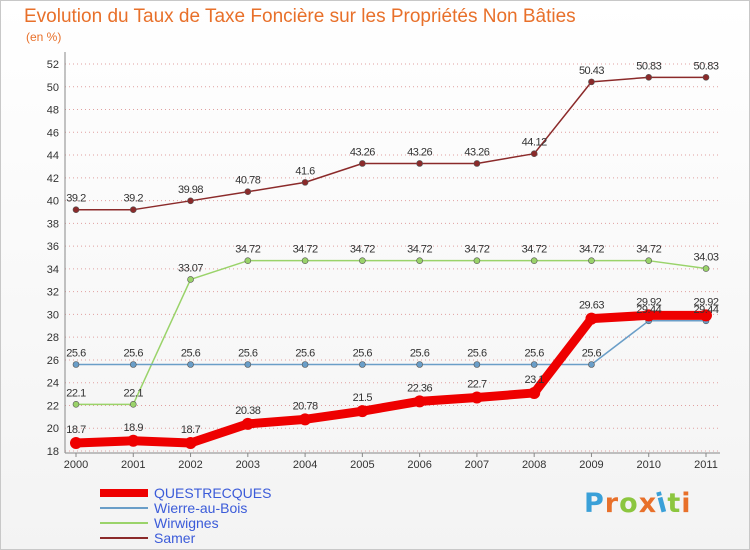  Describe the element at coordinates (53, 293) in the screenshot. I see `y-tick-label: 32` at that location.